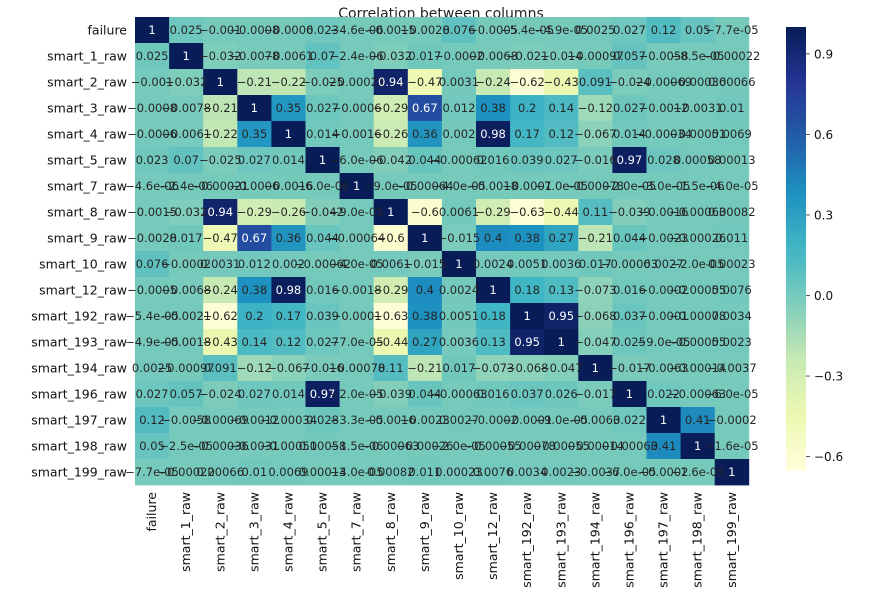  Describe the element at coordinates (629, 56) in the screenshot. I see `cell-value-label: 0.057` at that location.